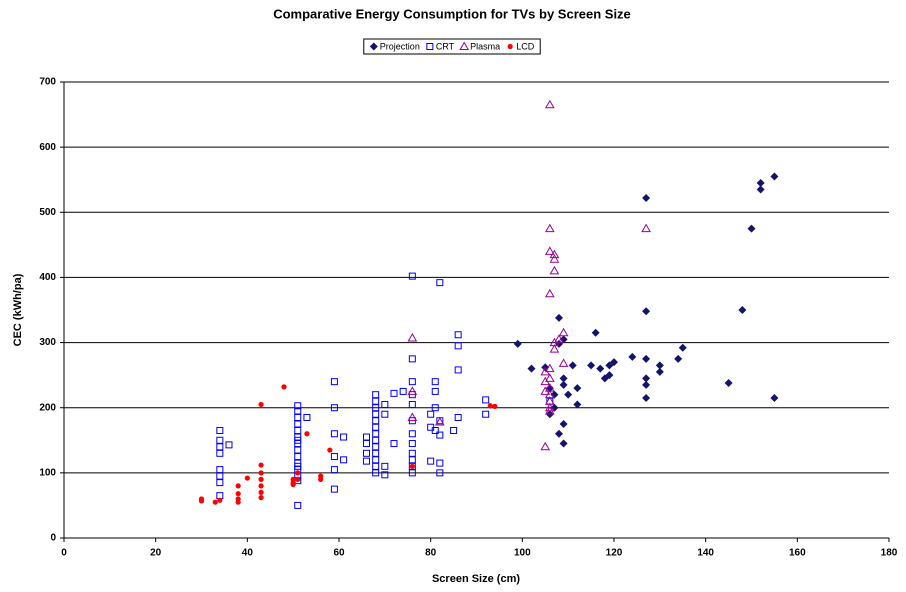  What do you see at coordinates (47, 147) in the screenshot?
I see `y-tick-label: 600` at bounding box center [47, 147].